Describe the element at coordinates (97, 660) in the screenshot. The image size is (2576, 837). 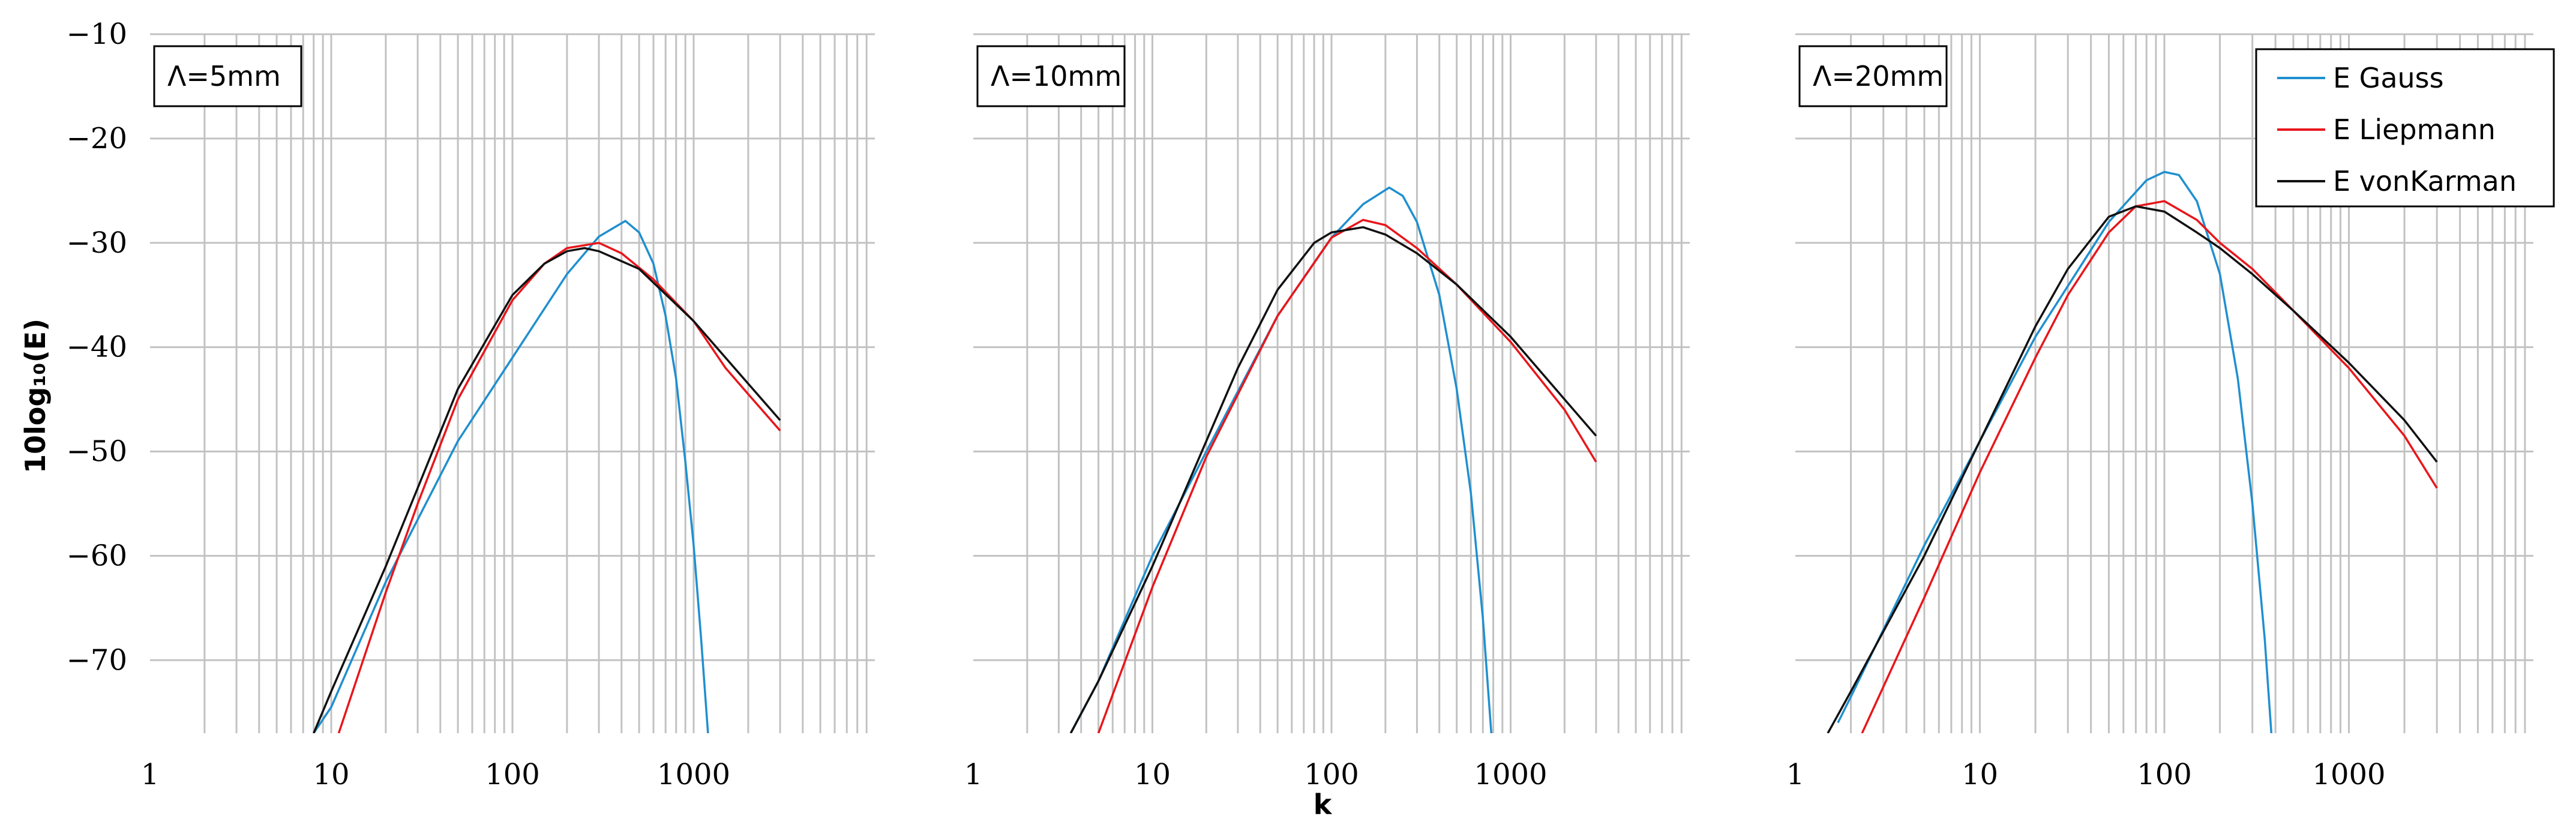
I see `y-tick-label: −70` at that location.